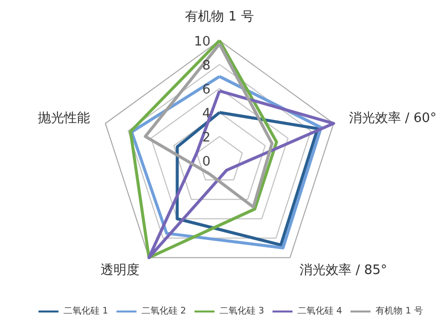 The height and width of the screenshot is (326, 442). What do you see at coordinates (392, 118) in the screenshot?
I see `spoke-label: 消光效率 / 60°` at bounding box center [392, 118].